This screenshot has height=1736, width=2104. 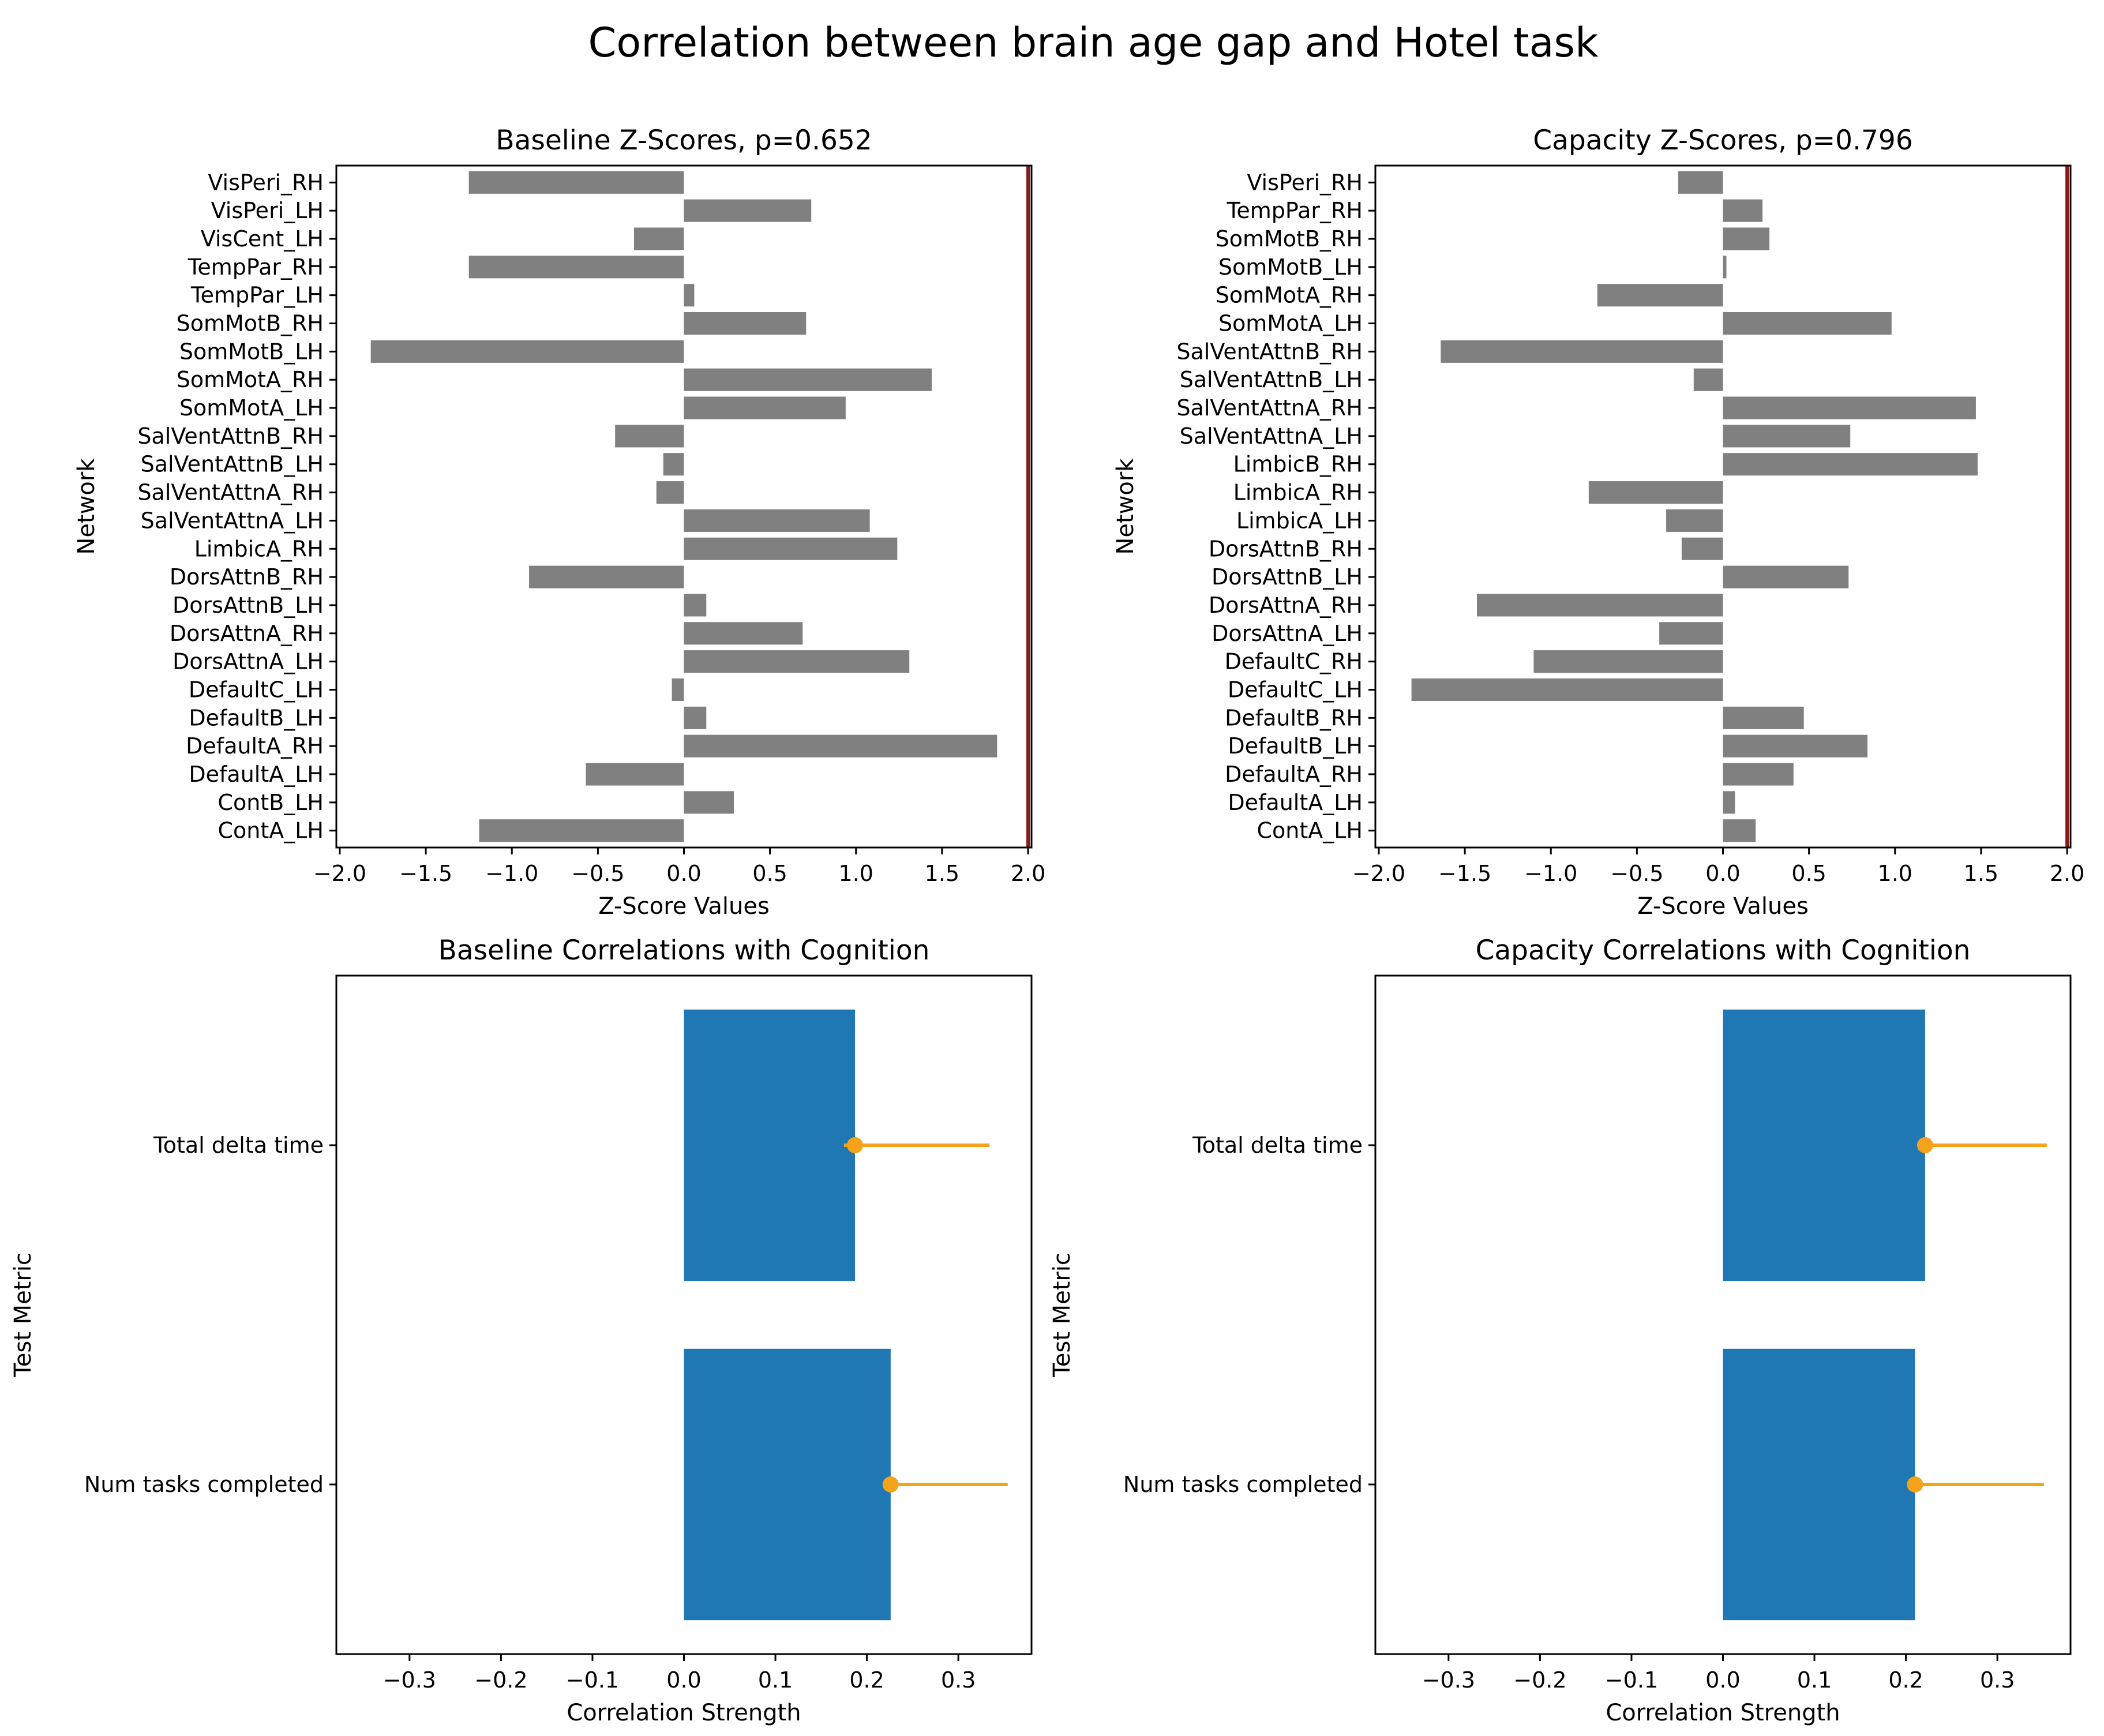 I want to click on y-tick-label: SomMotB_LH, so click(x=251, y=351).